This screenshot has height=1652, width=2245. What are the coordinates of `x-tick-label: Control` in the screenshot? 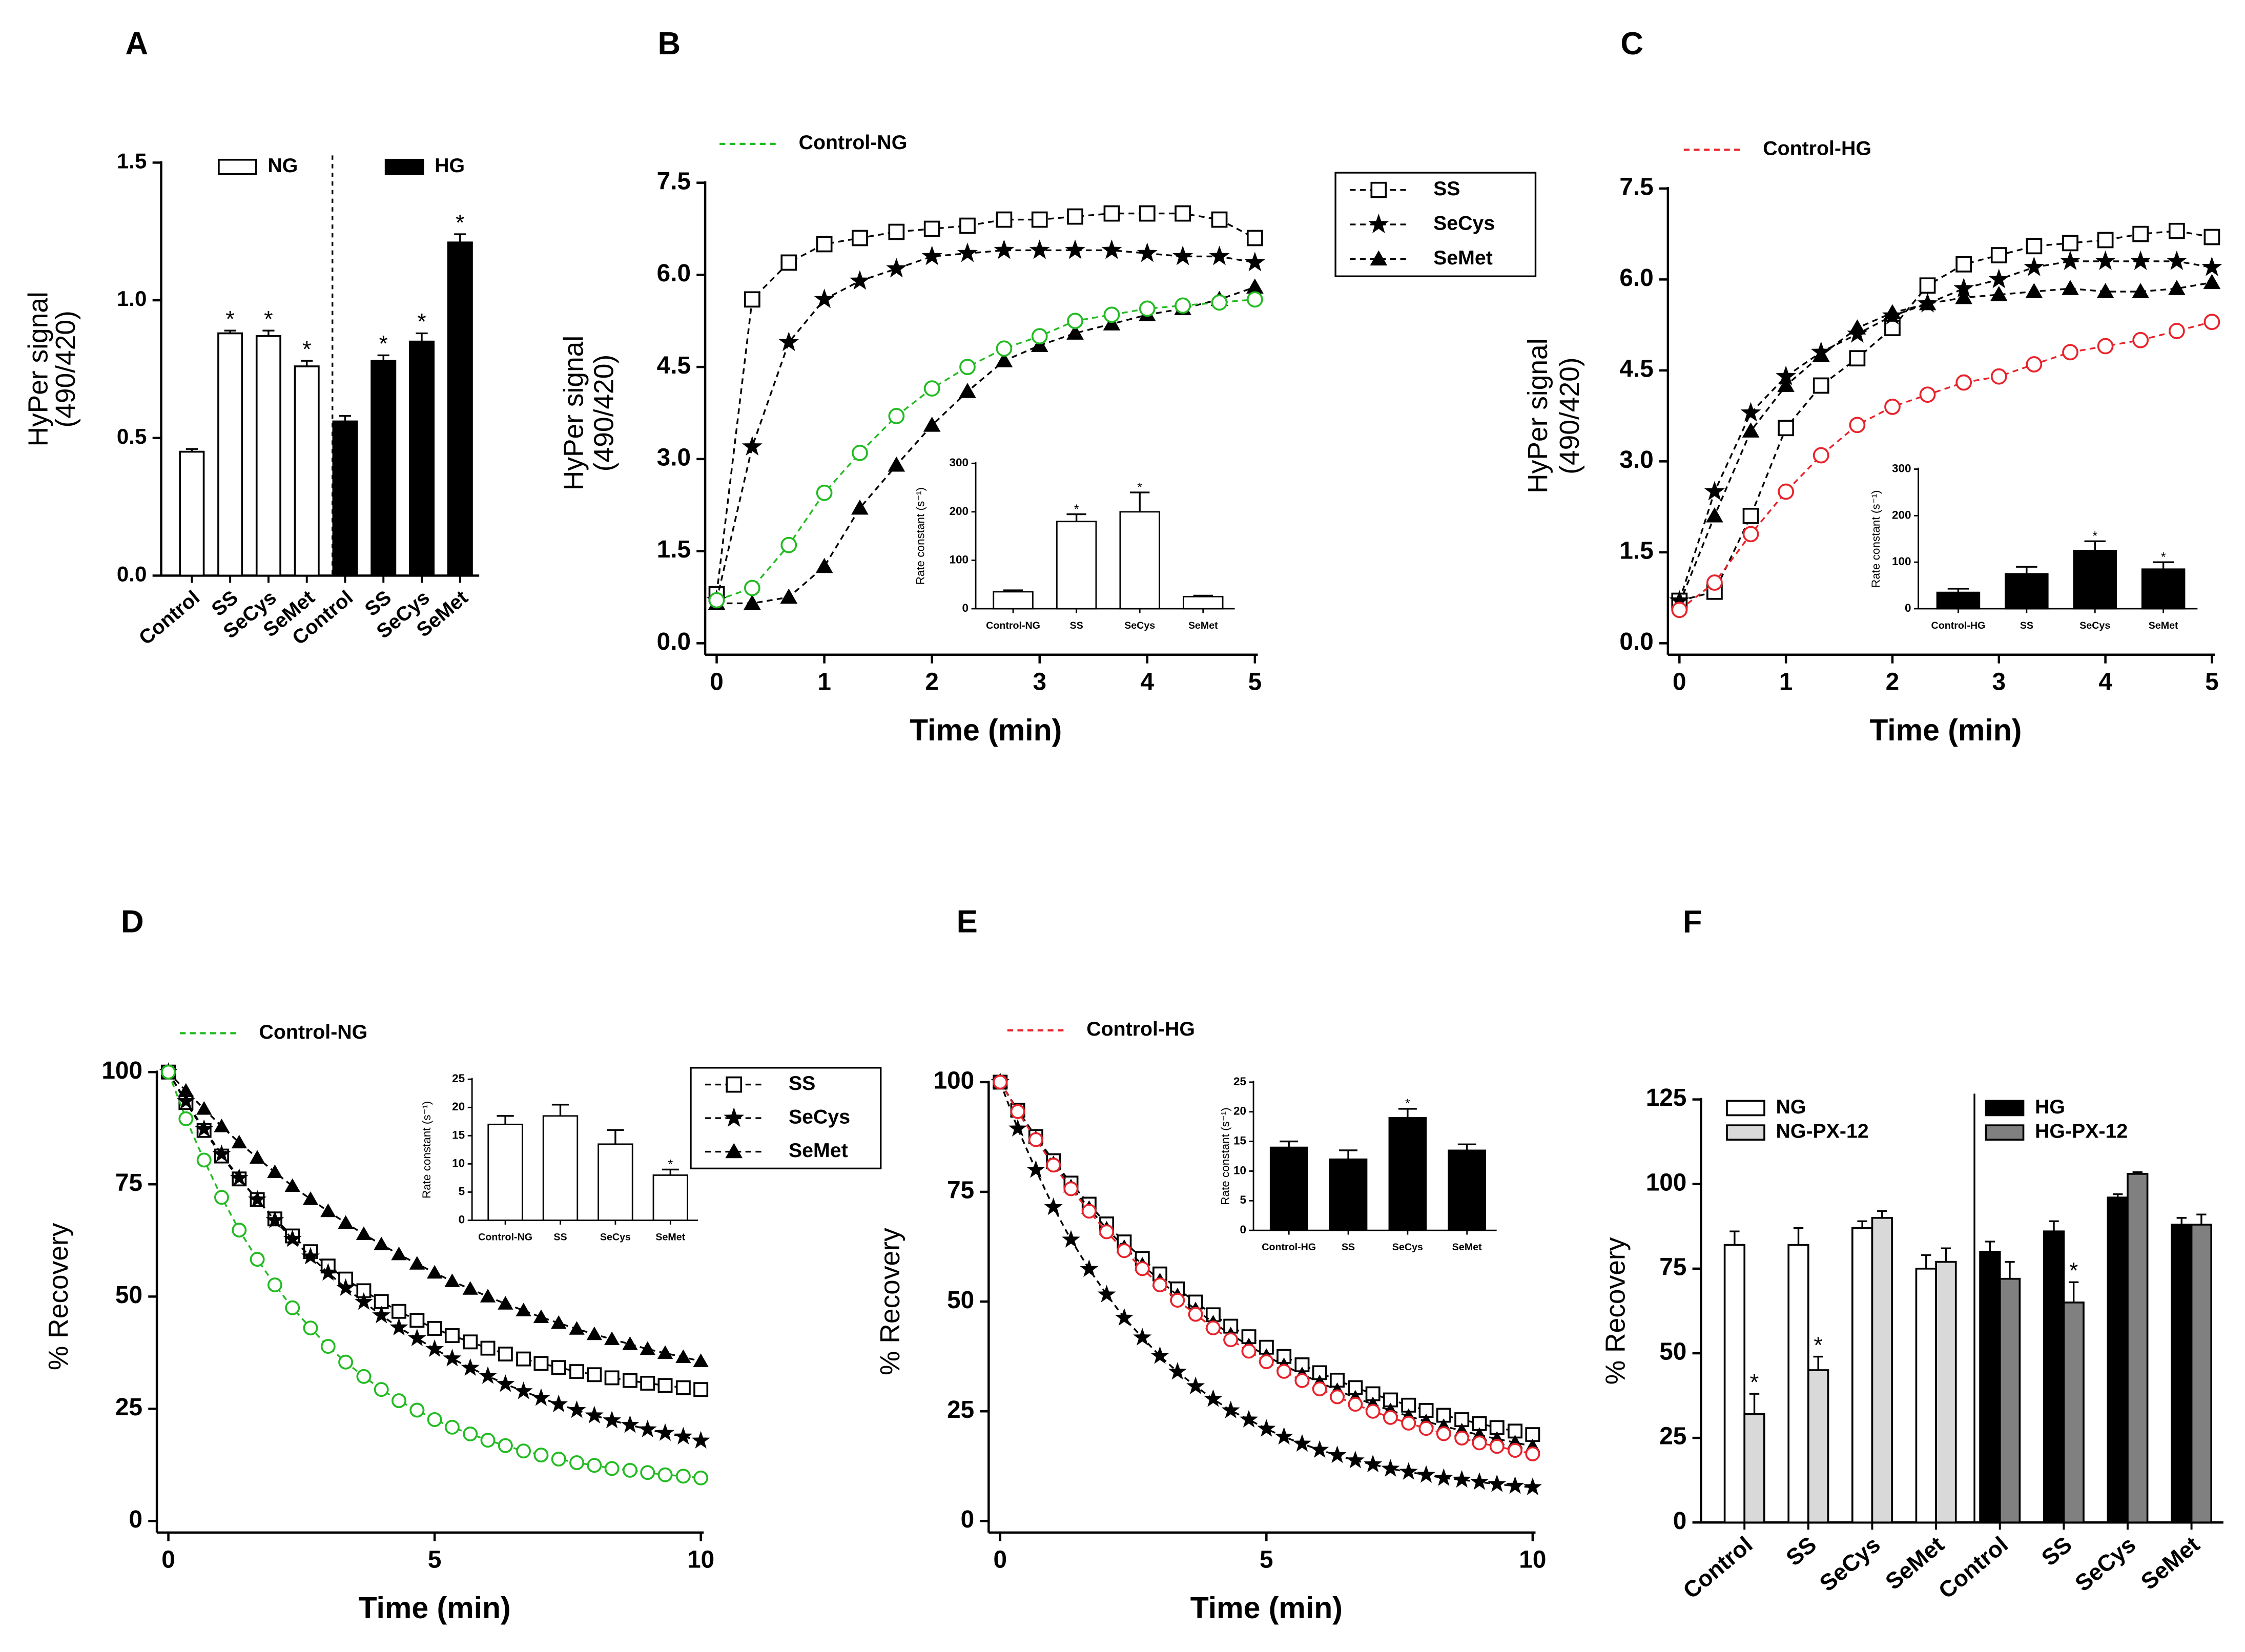 It's located at (1973, 1567).